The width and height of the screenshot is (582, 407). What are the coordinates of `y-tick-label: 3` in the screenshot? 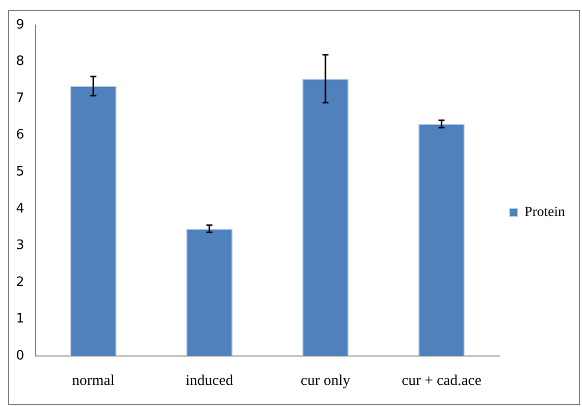 It's located at (20, 246).